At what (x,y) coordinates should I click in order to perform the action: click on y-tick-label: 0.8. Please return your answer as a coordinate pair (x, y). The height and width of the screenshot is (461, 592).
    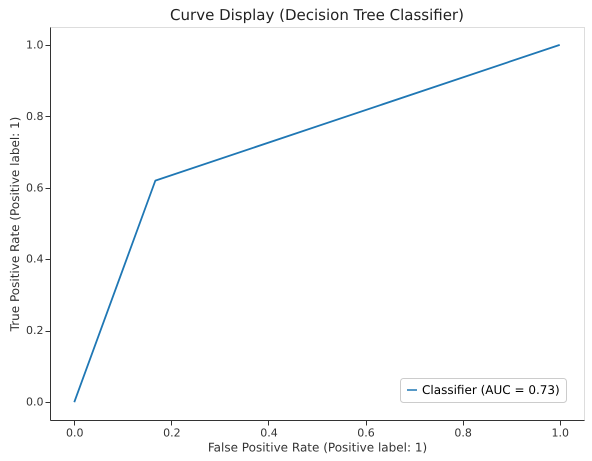
    Looking at the image, I should click on (35, 116).